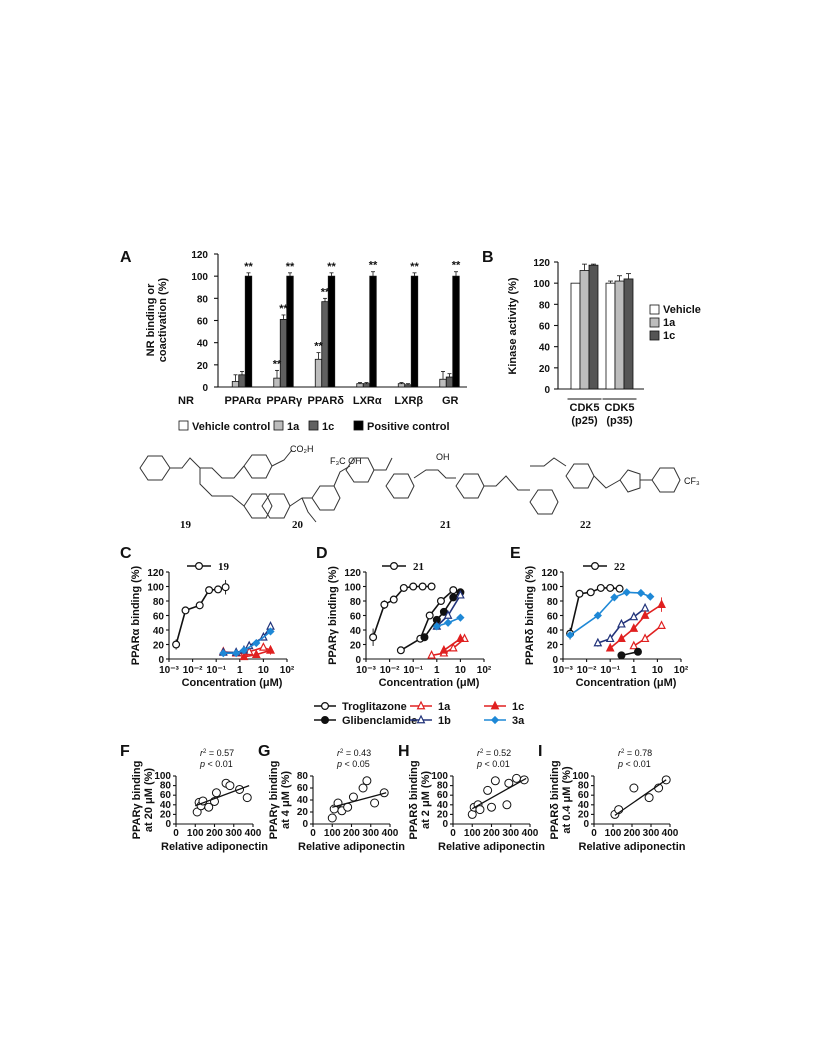 This screenshot has width=816, height=1056. I want to click on chart-d-x-tick-label: 10⁻¹, so click(413, 670).